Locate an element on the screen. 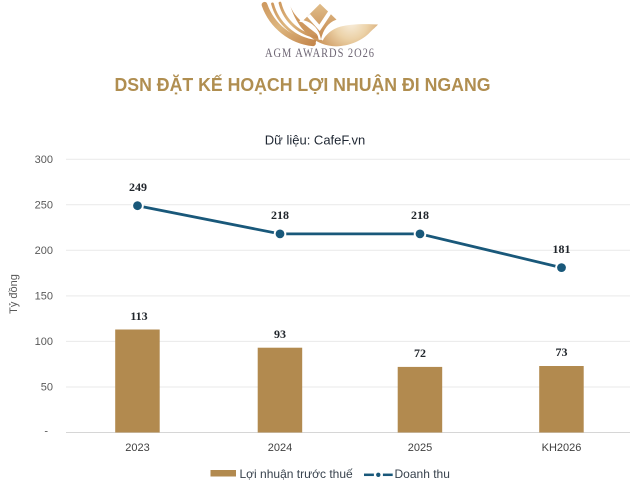 The width and height of the screenshot is (640, 487). svg-text: 50 is located at coordinates (47, 388).